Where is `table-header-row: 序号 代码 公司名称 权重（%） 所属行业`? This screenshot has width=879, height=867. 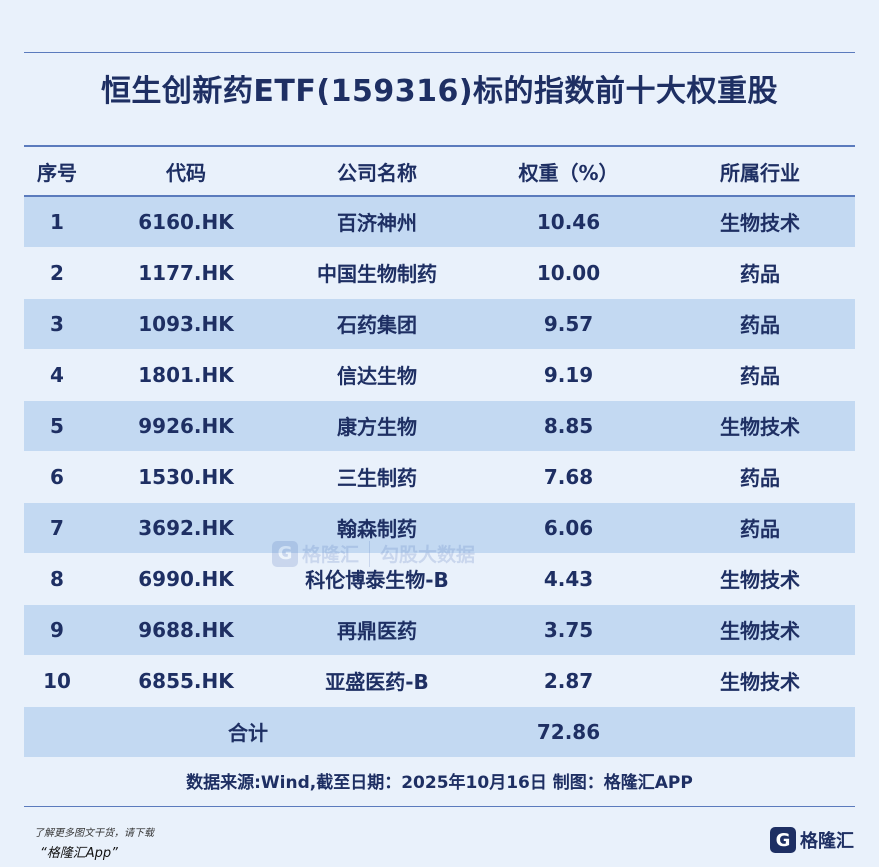 table-header-row: 序号 代码 公司名称 权重（%） 所属行业 is located at coordinates (439, 171).